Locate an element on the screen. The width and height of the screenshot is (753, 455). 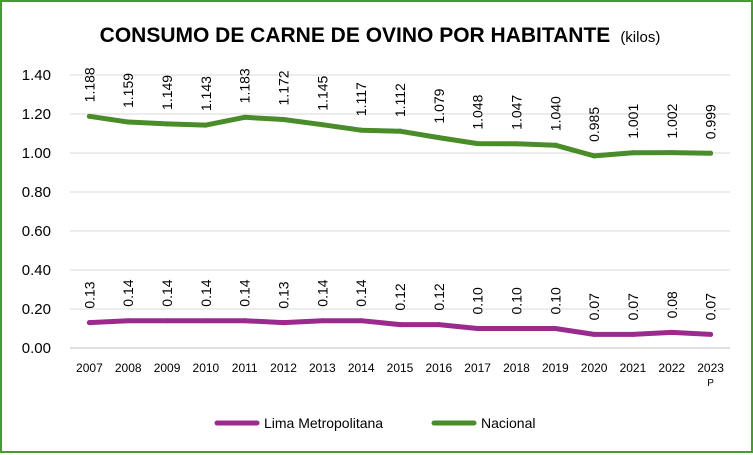
chart-title-main: CONSUMO DE CARNE DE OVINO POR HABITANTE is located at coordinates (355, 35).